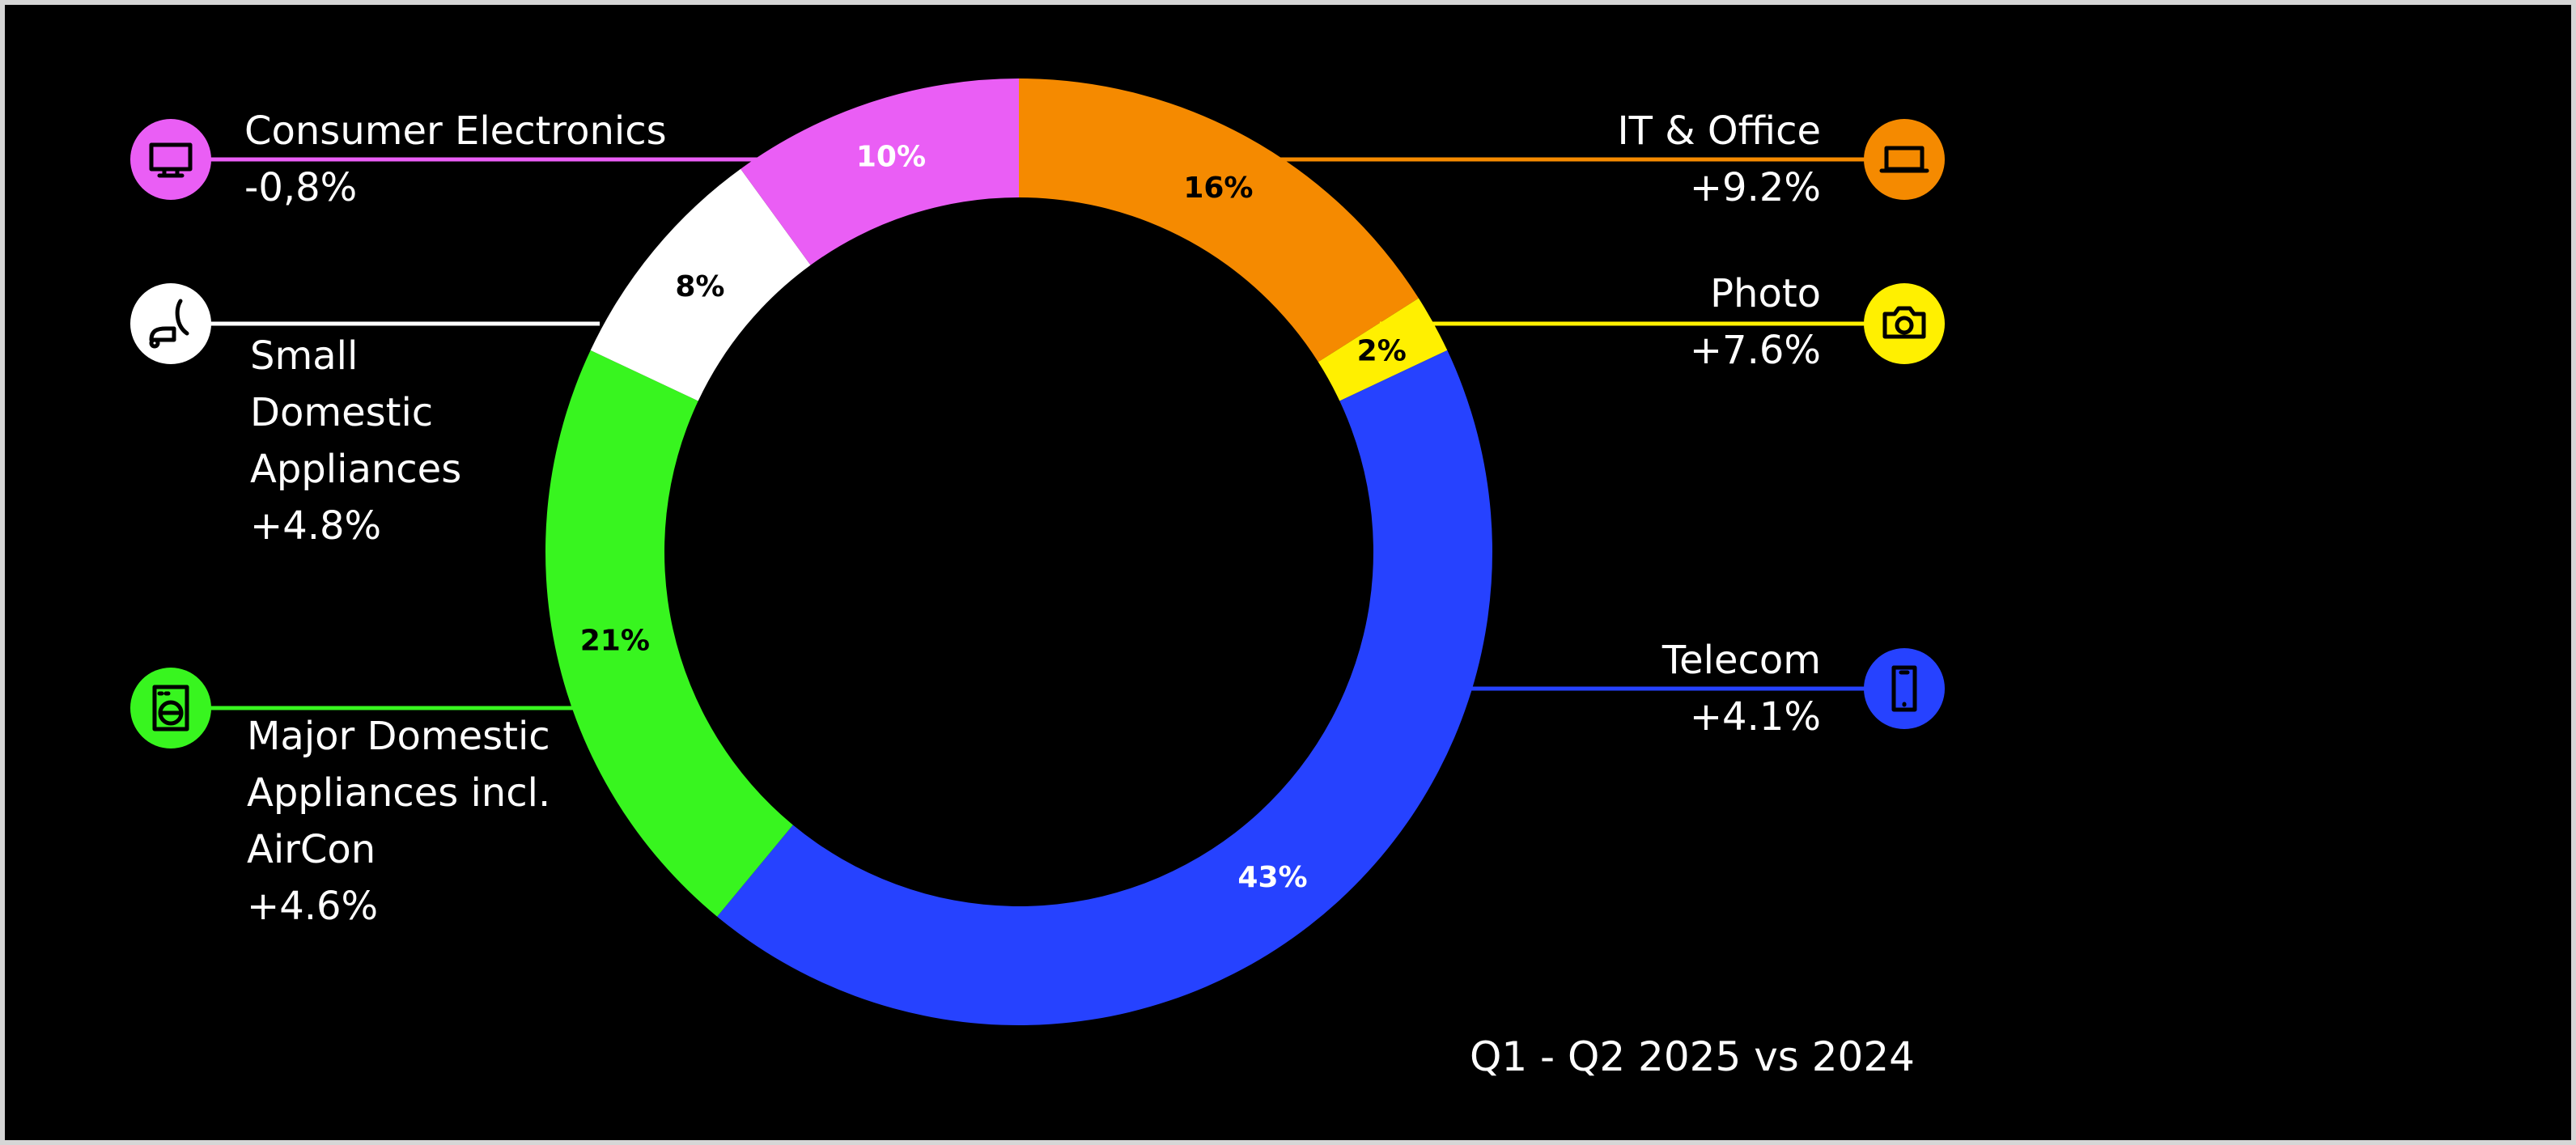 Image resolution: width=2576 pixels, height=1145 pixels. What do you see at coordinates (1218, 188) in the screenshot?
I see `value-label: 16%` at bounding box center [1218, 188].